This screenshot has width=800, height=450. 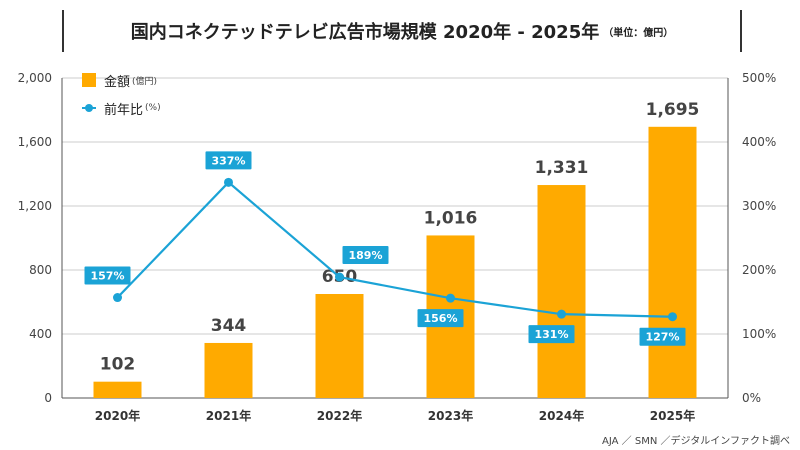 I want to click on legend-label-yoy: 前年比, so click(x=124, y=110).